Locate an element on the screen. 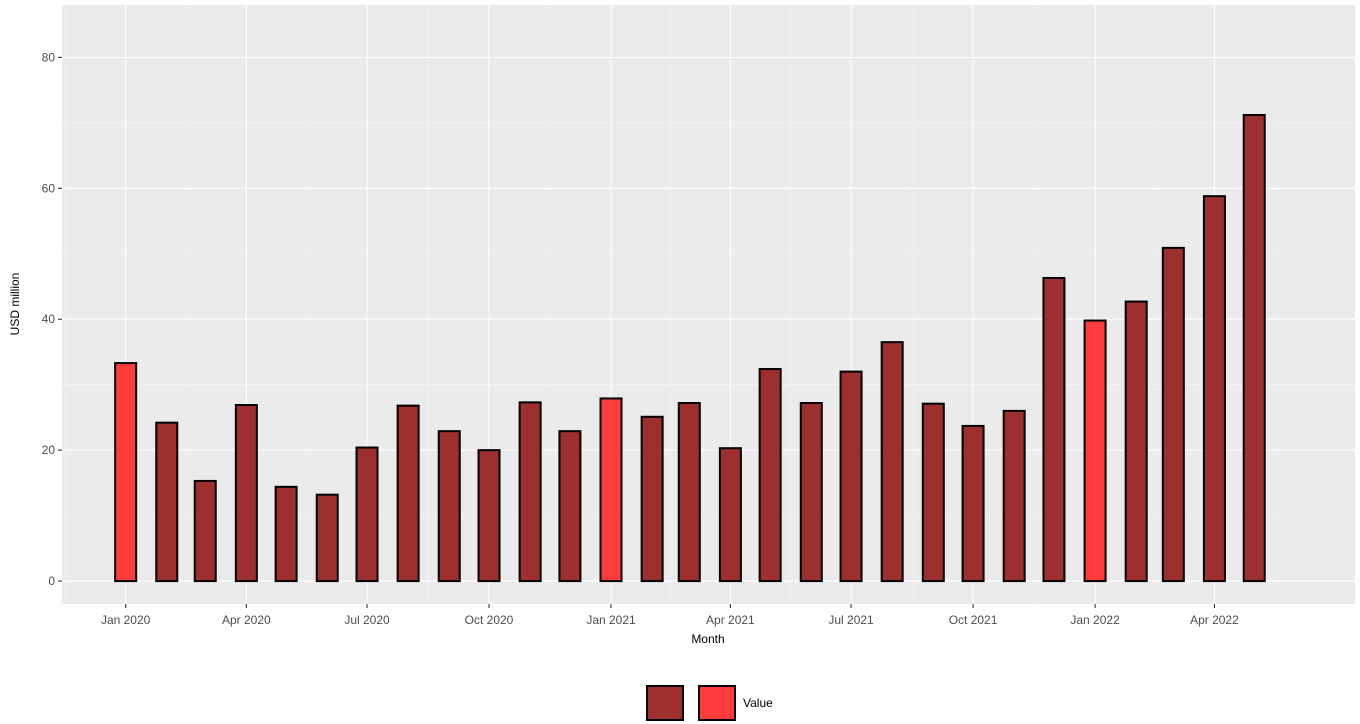 The image size is (1360, 724). x-tick-label: Oct 2020 is located at coordinates (489, 620).